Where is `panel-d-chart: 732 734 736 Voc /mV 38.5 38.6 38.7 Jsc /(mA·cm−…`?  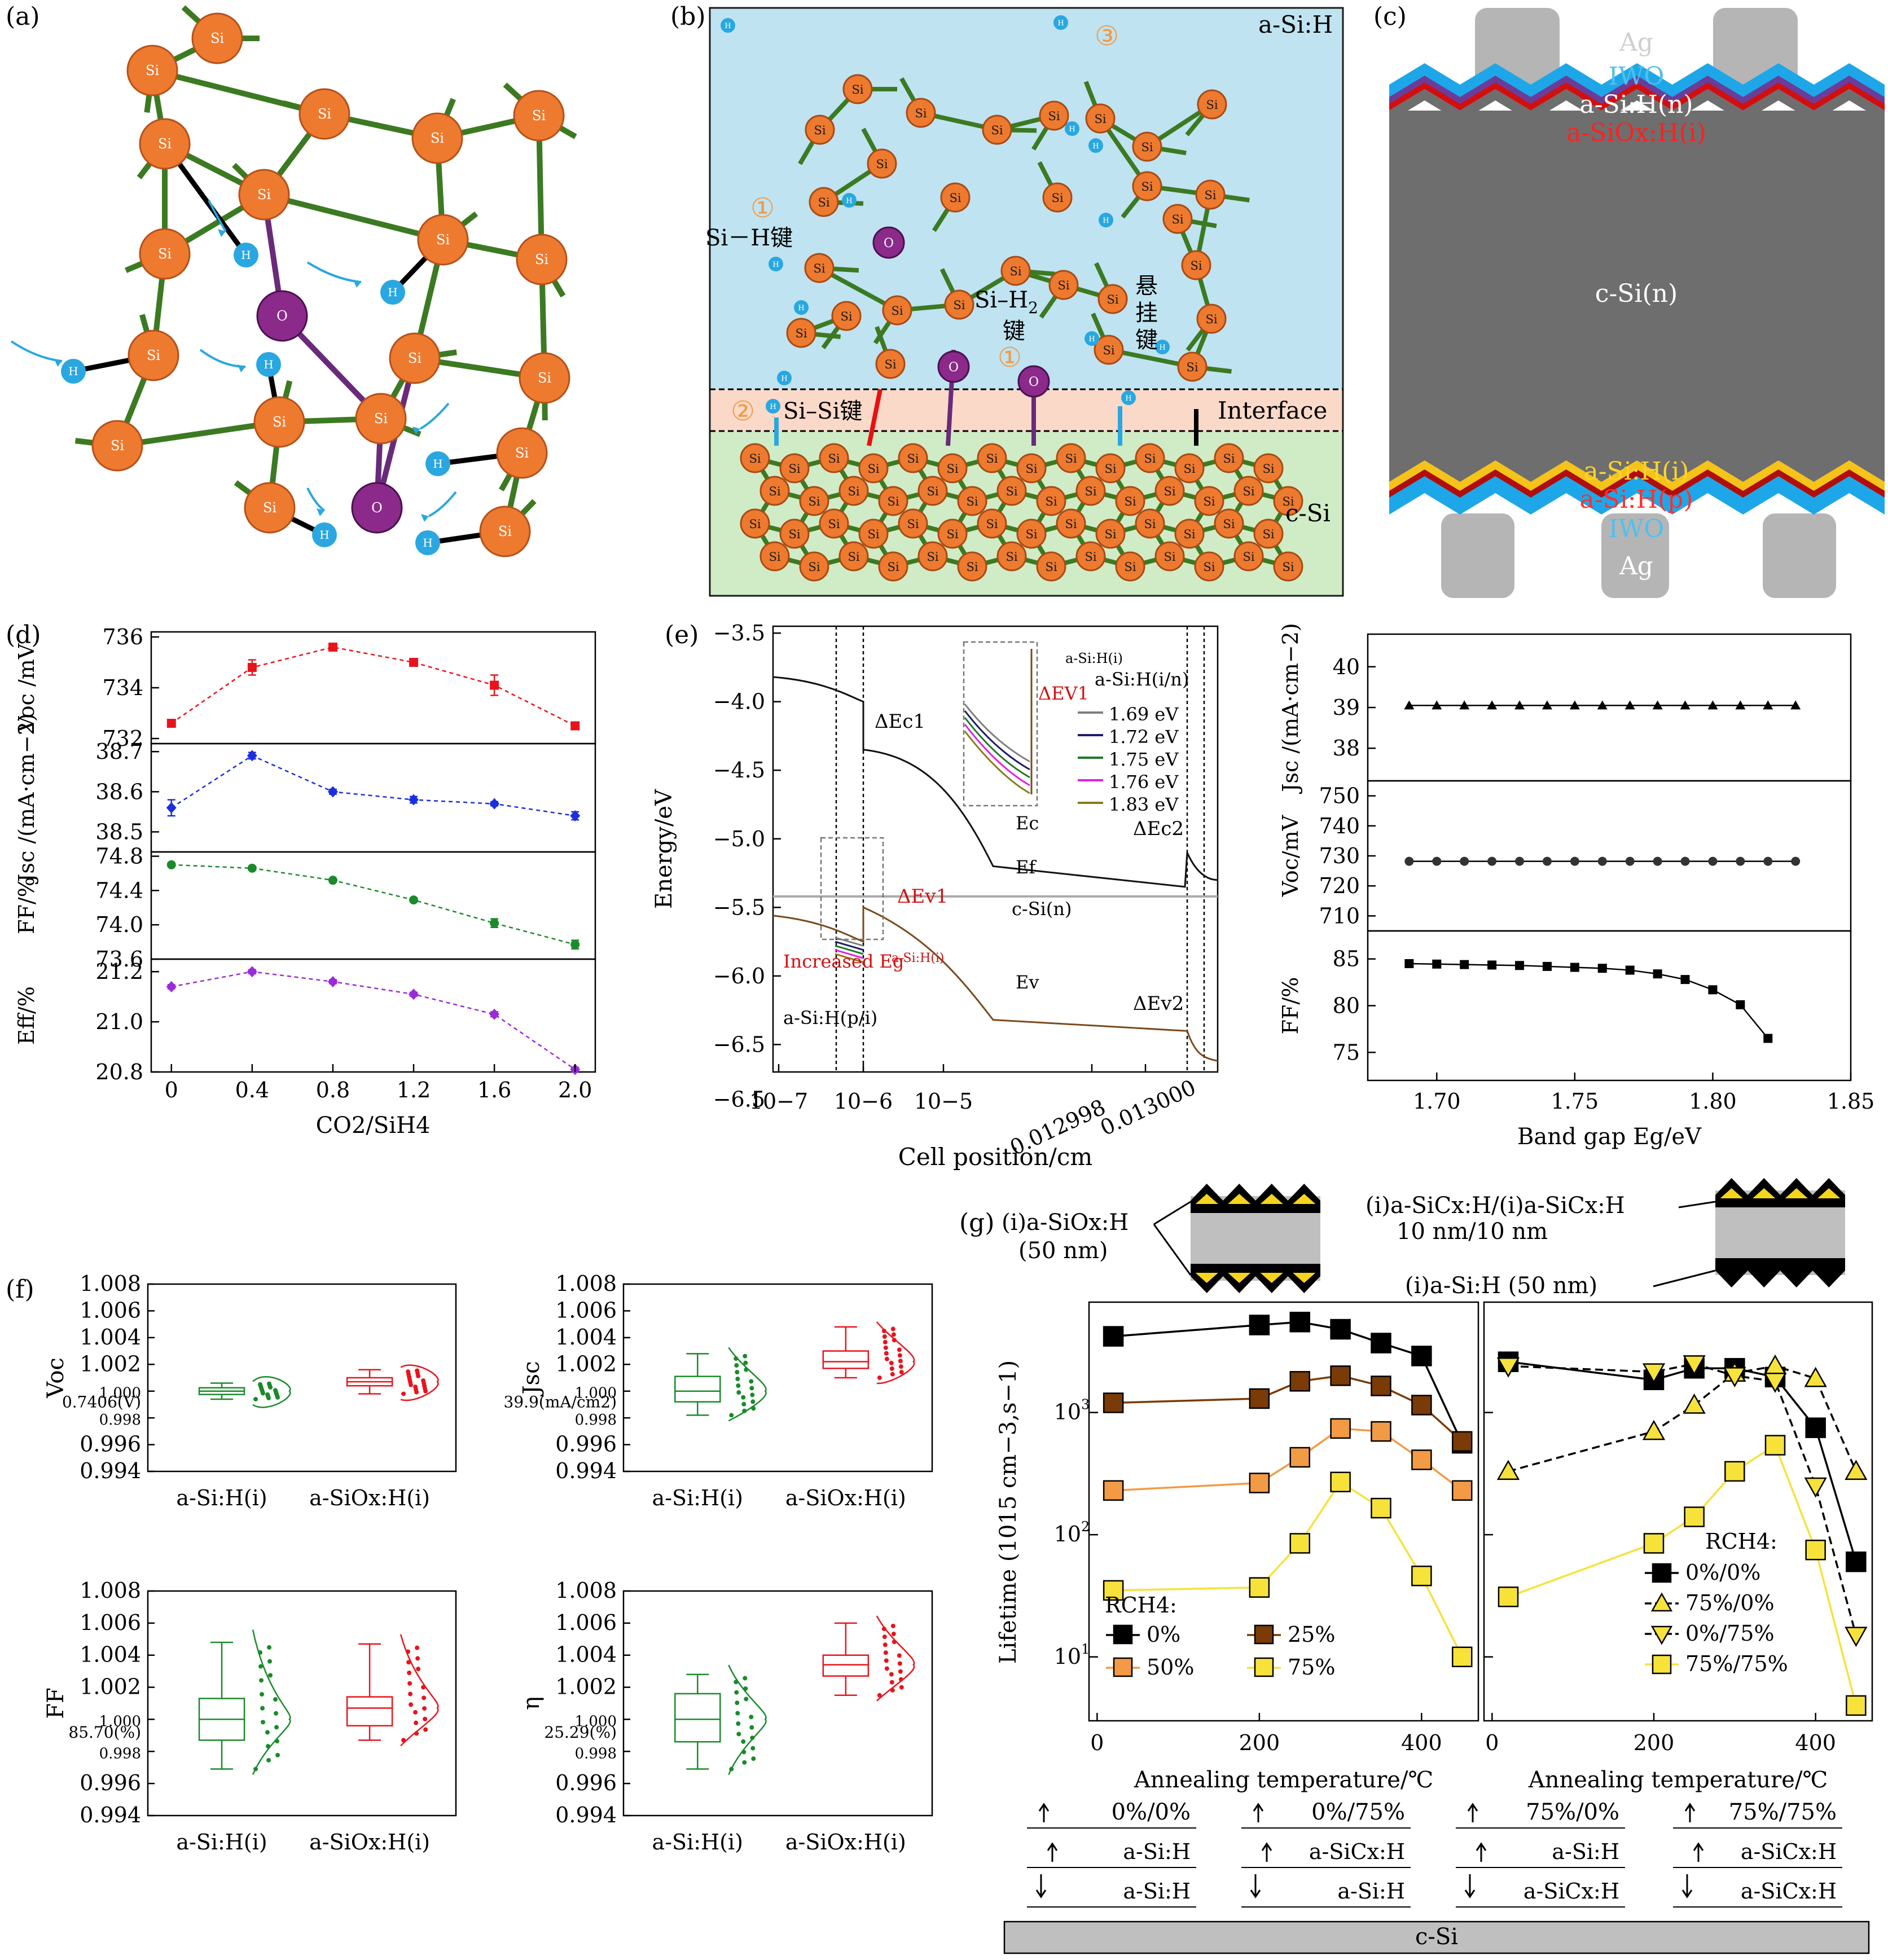 panel-d-chart: 732 734 736 Voc /mV 38.5 38.6 38.7 Jsc /(mA·cm−… is located at coordinates (305, 882).